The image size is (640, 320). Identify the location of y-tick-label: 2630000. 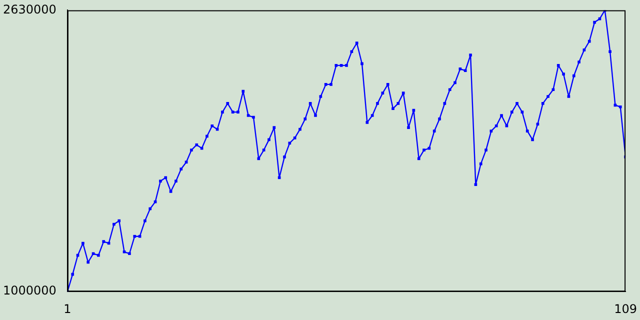
(29, 9).